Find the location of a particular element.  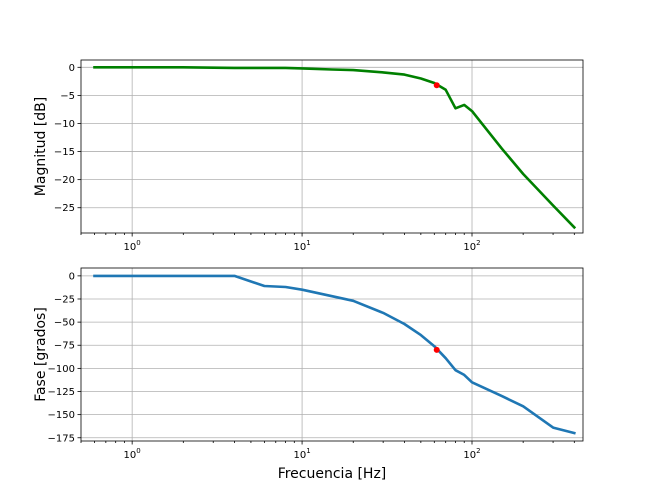

magnitude-ytick-label-4: −20 is located at coordinates (64, 180).